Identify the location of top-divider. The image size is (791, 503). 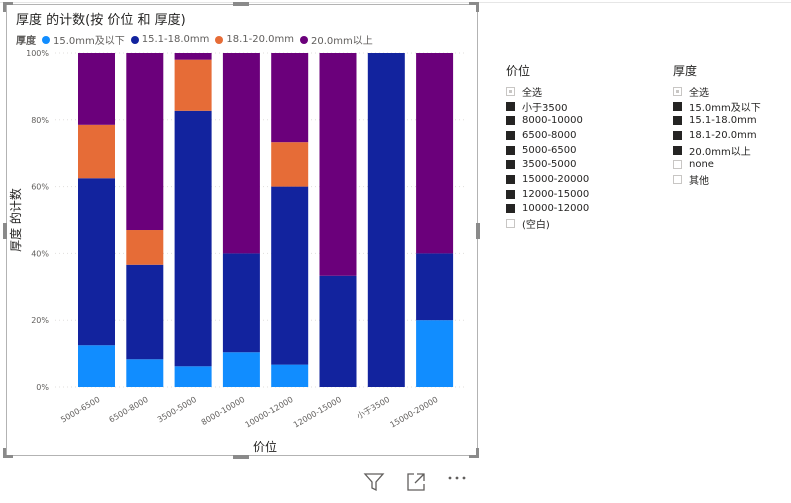
(395, 2).